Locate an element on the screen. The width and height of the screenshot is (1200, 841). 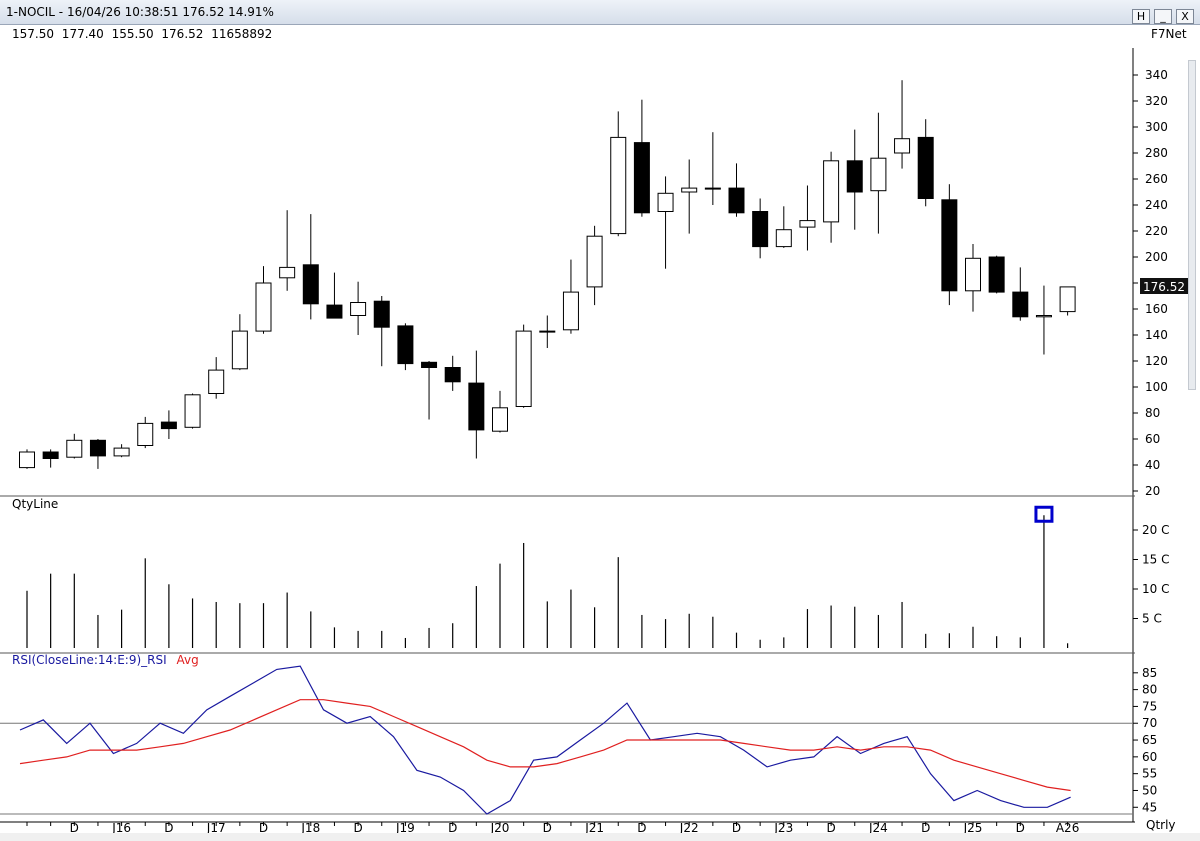
rsi-line-avg is located at coordinates (545, 745).